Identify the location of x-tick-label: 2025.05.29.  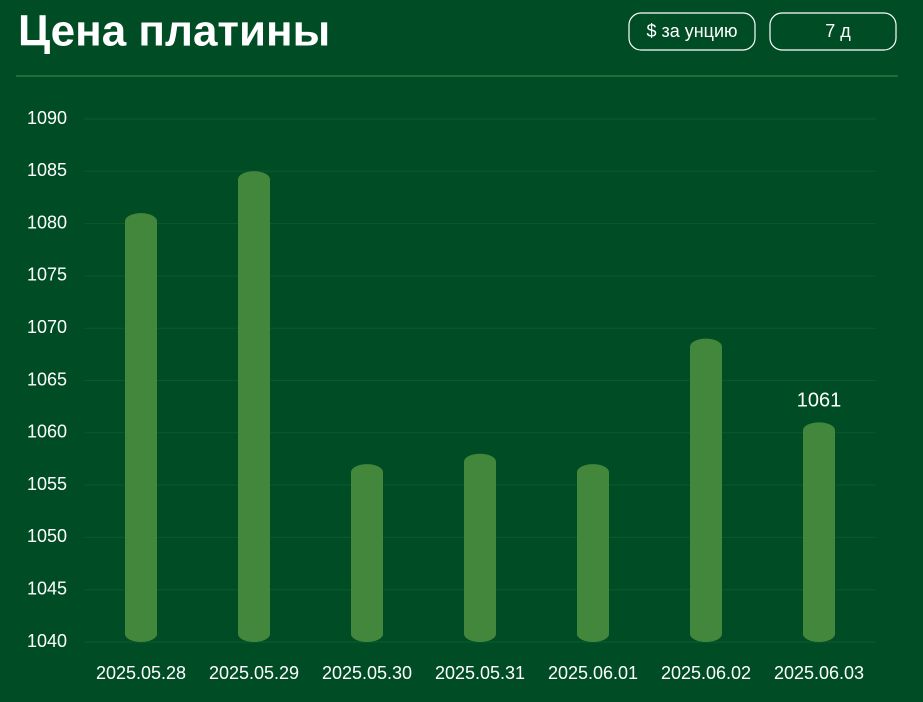
(254, 673).